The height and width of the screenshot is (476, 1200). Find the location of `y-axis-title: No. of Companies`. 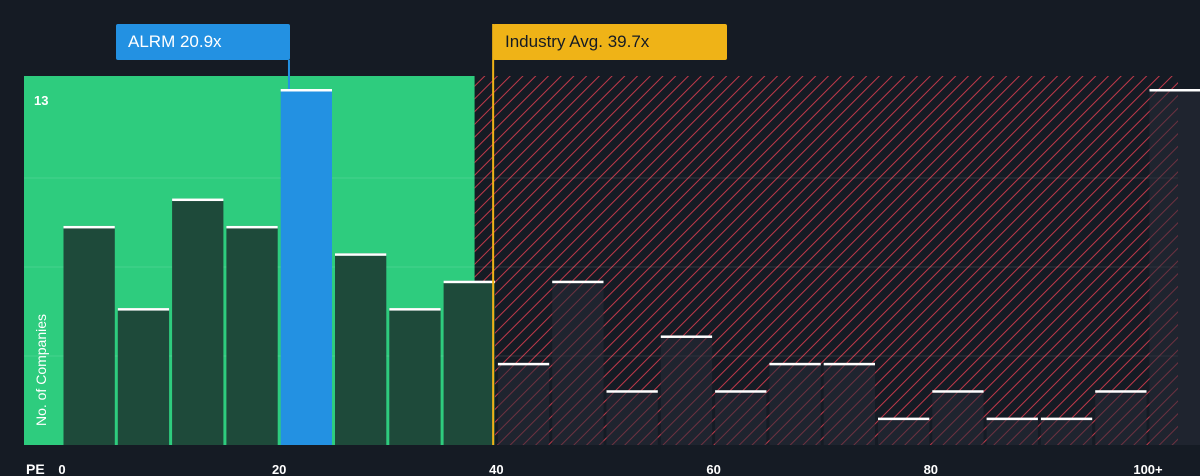

y-axis-title: No. of Companies is located at coordinates (41, 370).